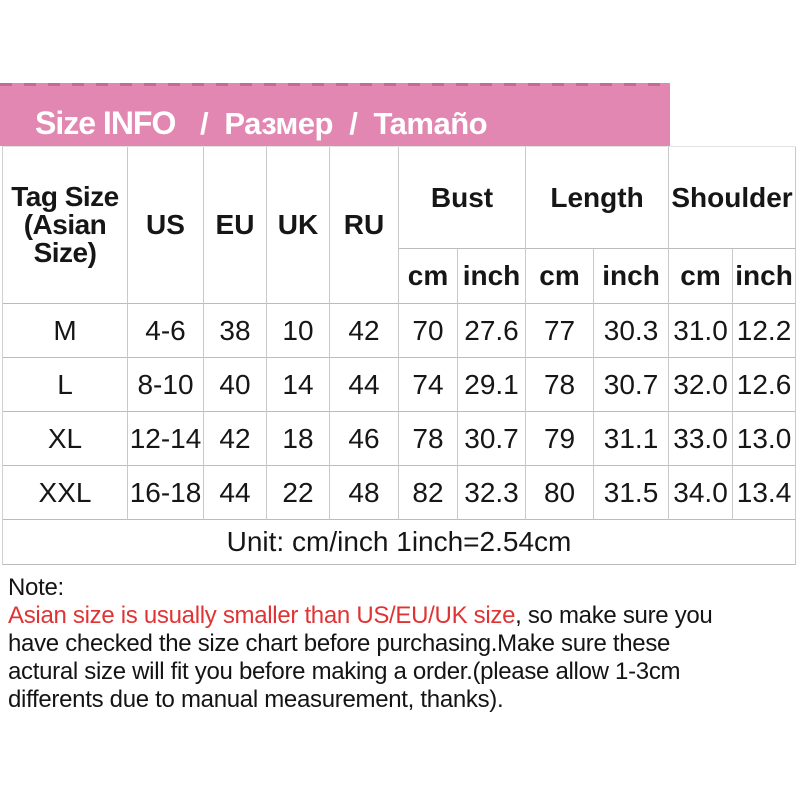 Image resolution: width=800 pixels, height=800 pixels. What do you see at coordinates (632, 493) in the screenshot?
I see `cell-xxl-length-inch: 31.5` at bounding box center [632, 493].